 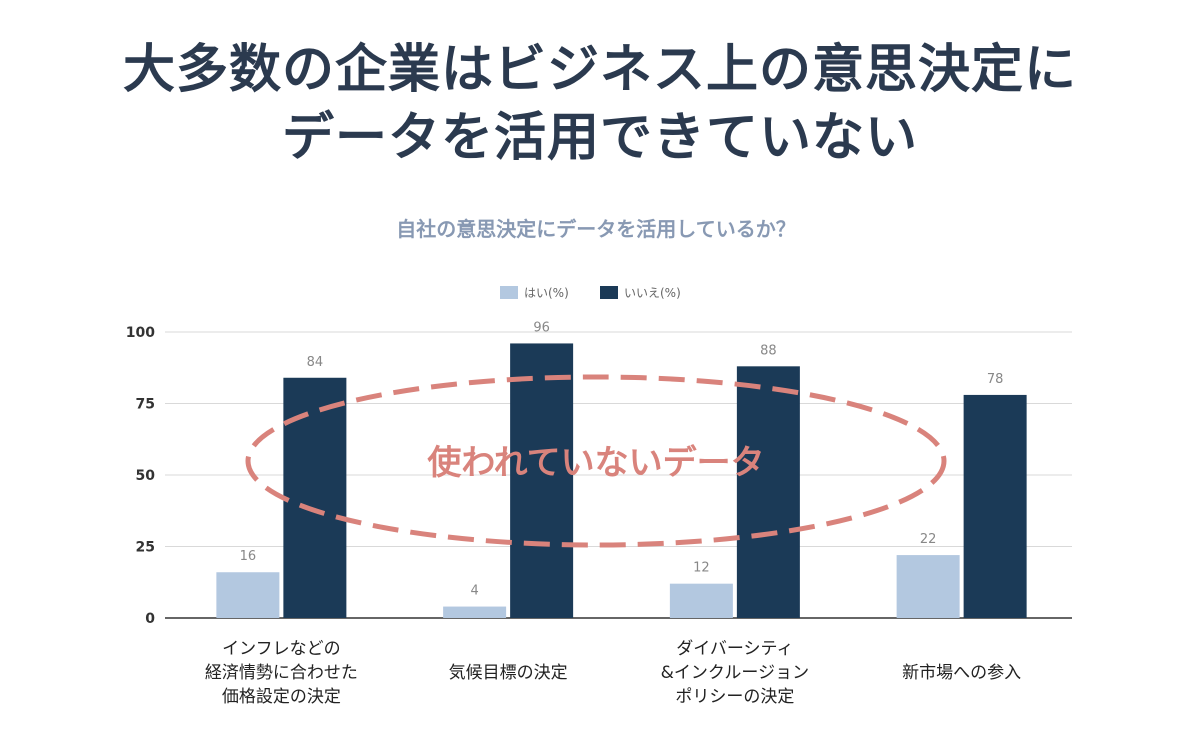 I want to click on annotation-text: 使われていないデータ, so click(x=595, y=463).